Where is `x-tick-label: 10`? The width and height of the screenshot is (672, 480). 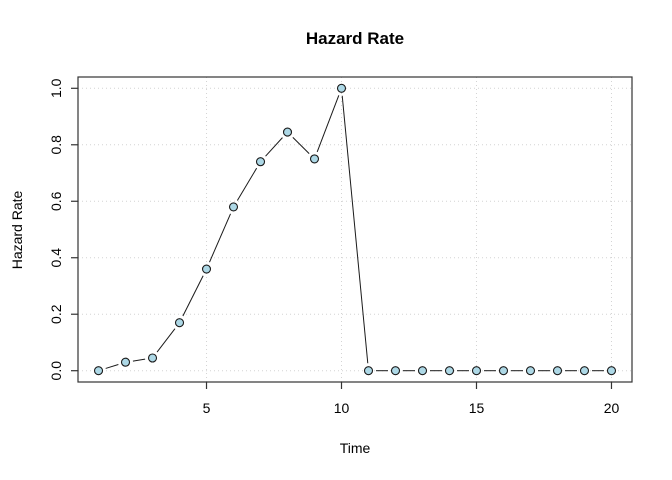 x-tick-label: 10 is located at coordinates (342, 408).